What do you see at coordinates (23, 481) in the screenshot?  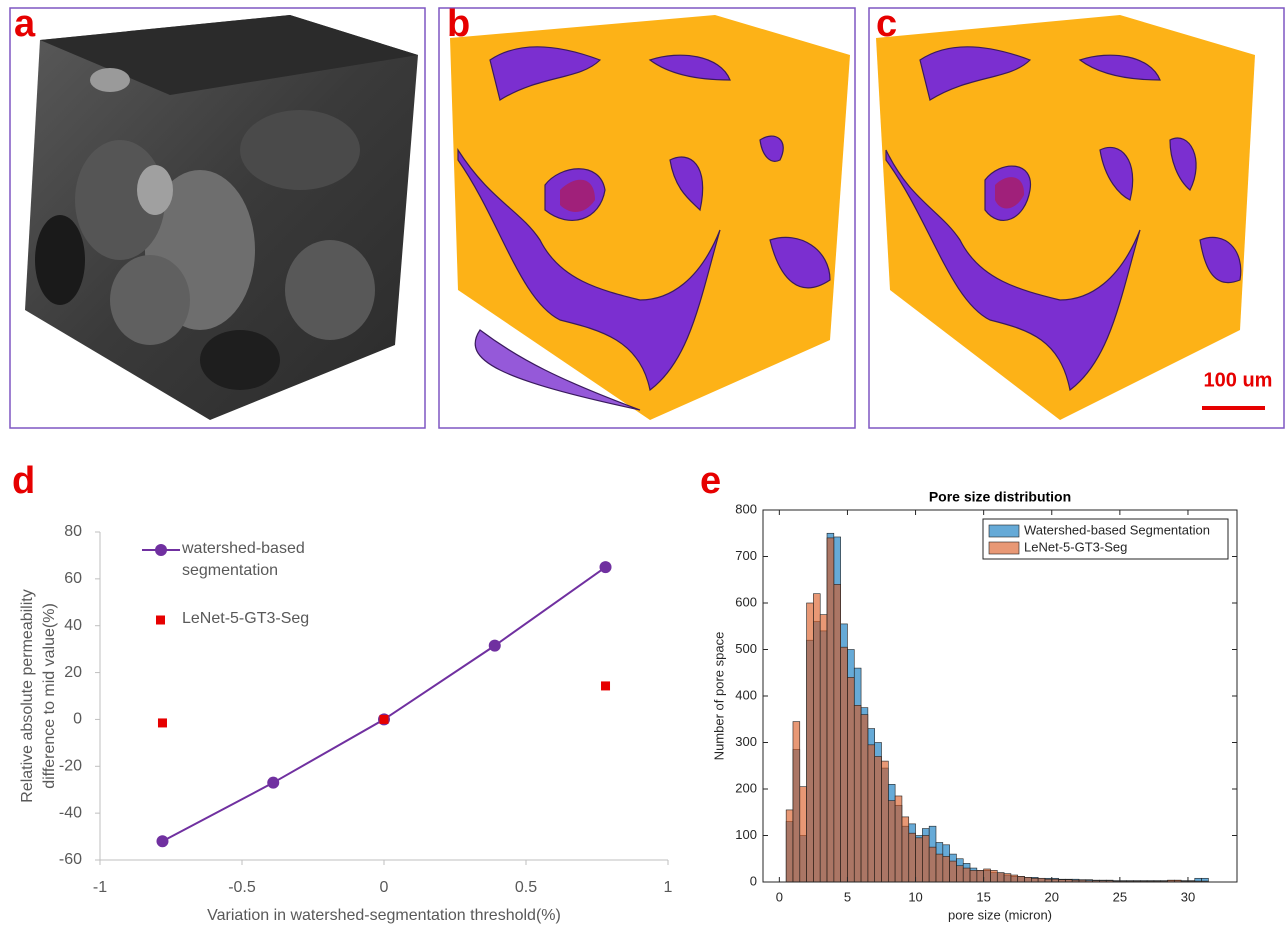 I see `panel-label: d` at bounding box center [23, 481].